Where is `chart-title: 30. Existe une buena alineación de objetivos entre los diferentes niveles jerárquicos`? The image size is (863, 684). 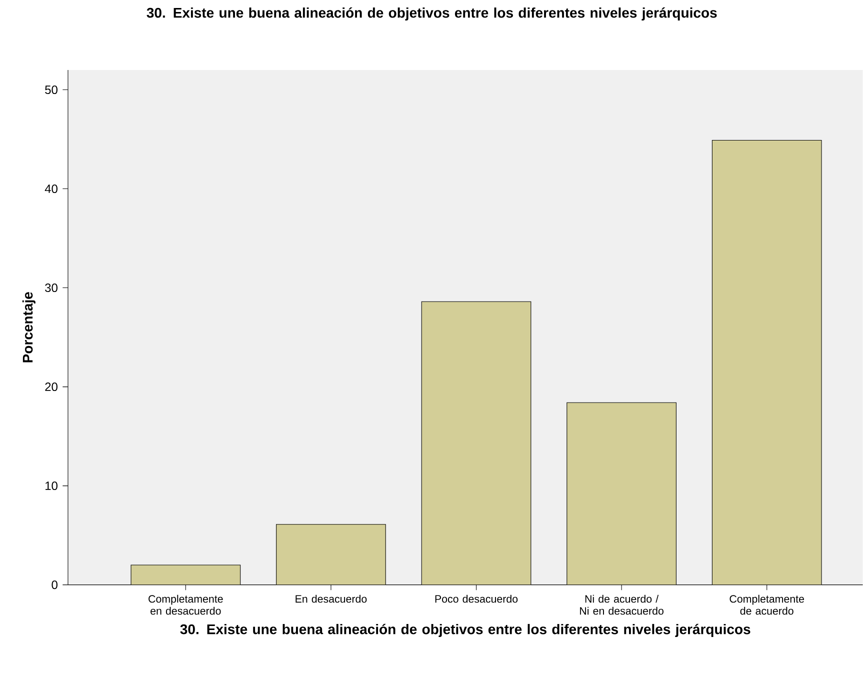
chart-title: 30. Existe une buena alineación de objetivos entre los diferentes niveles jerárquicos is located at coordinates (431, 14).